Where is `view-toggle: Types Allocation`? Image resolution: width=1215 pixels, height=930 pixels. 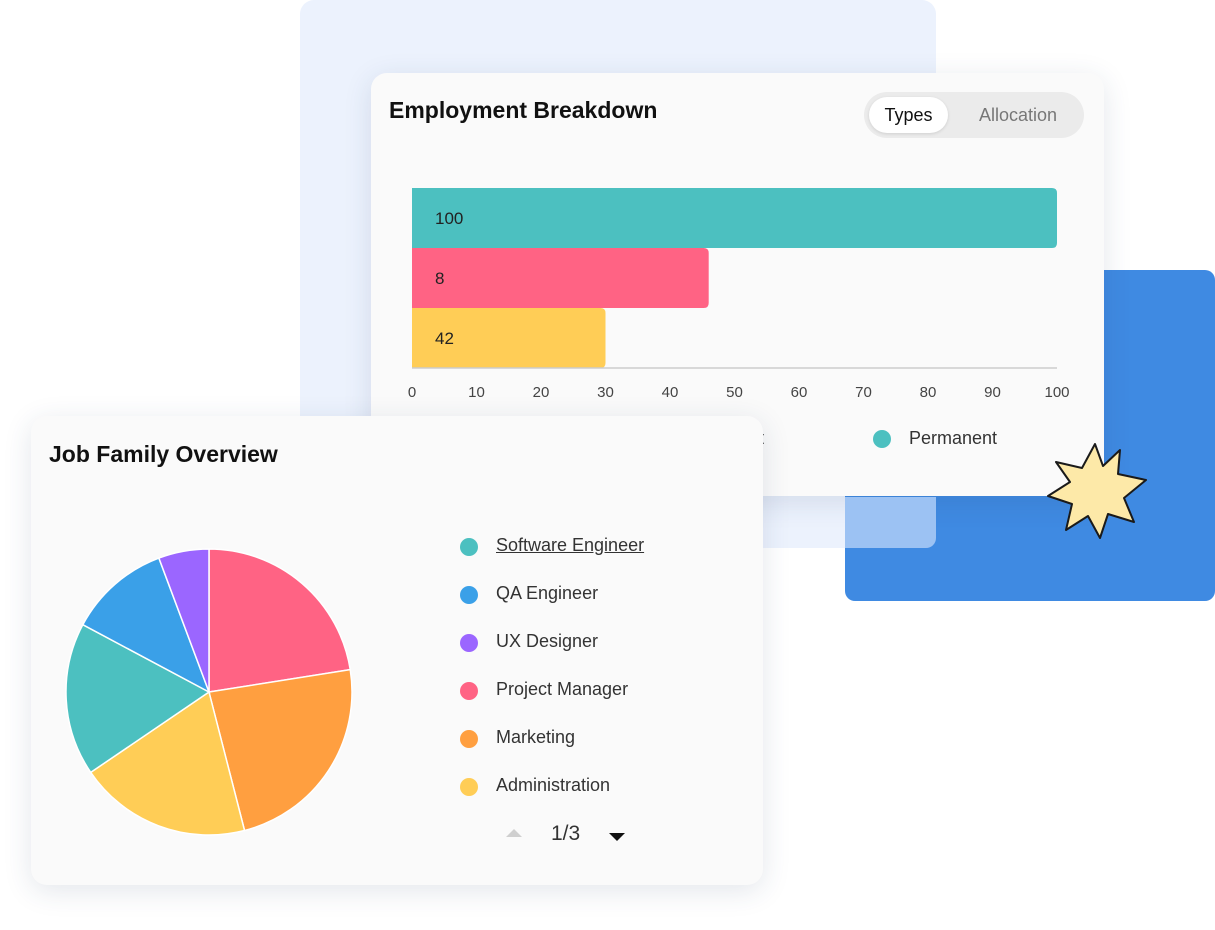
view-toggle: Types Allocation is located at coordinates (974, 115).